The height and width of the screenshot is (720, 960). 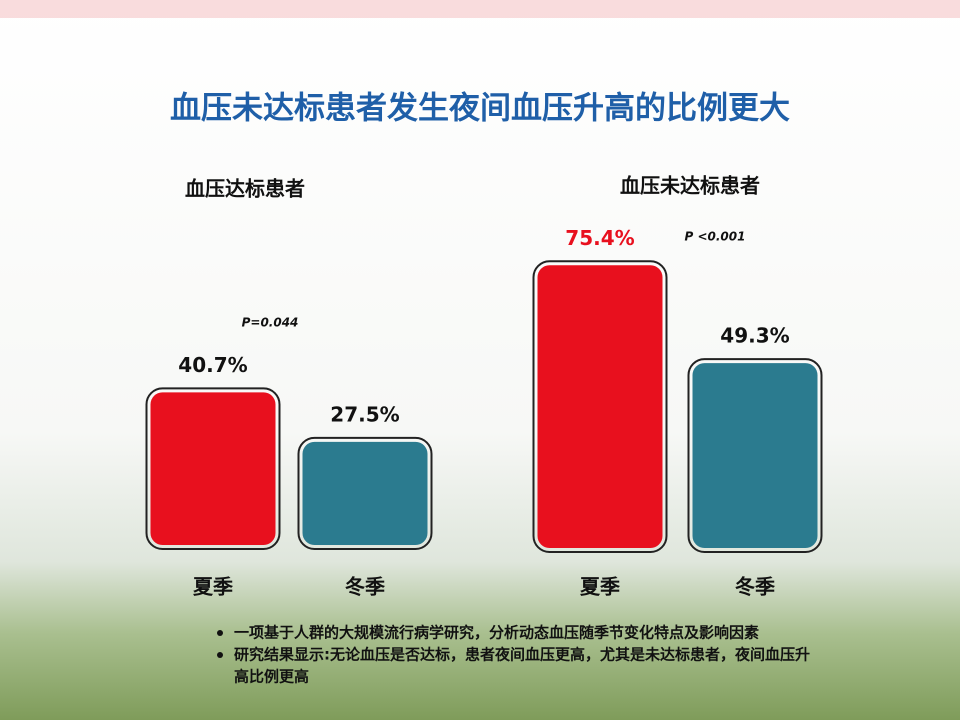 What do you see at coordinates (715, 237) in the screenshot?
I see `p-annotation: P <0.001` at bounding box center [715, 237].